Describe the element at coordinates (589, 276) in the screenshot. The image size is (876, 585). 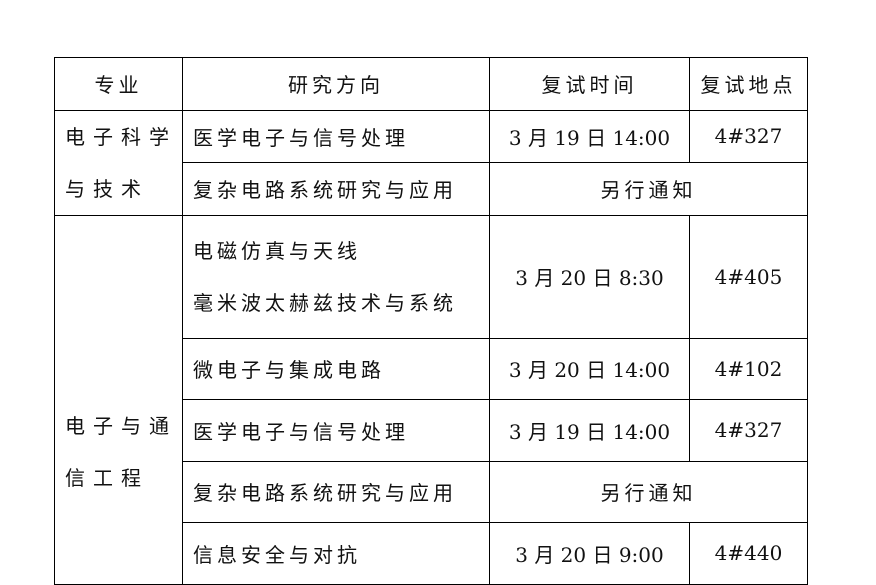
I see `time-cell: 3 月 20 日 8:30` at that location.